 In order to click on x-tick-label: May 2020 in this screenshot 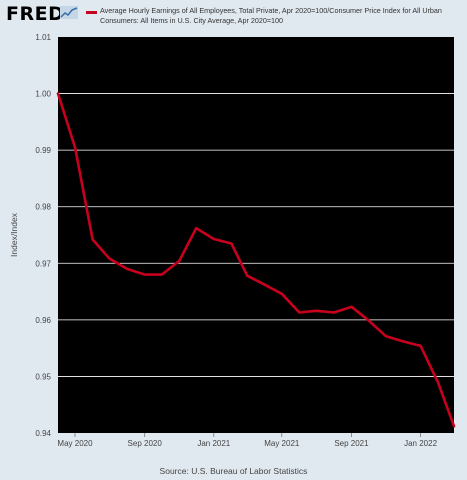, I will do `click(75, 443)`.